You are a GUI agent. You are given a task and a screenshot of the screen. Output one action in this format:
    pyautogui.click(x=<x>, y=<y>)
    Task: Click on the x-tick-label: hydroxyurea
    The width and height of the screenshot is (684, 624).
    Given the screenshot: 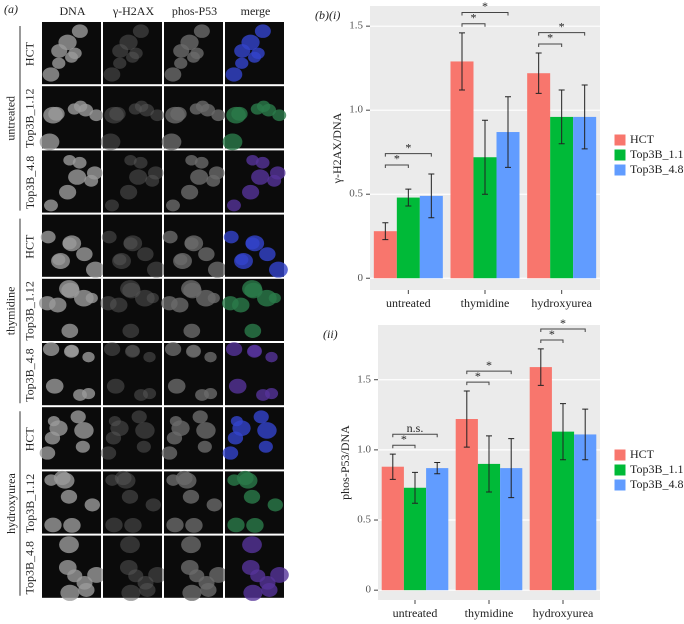 What is the action you would take?
    pyautogui.click(x=561, y=303)
    